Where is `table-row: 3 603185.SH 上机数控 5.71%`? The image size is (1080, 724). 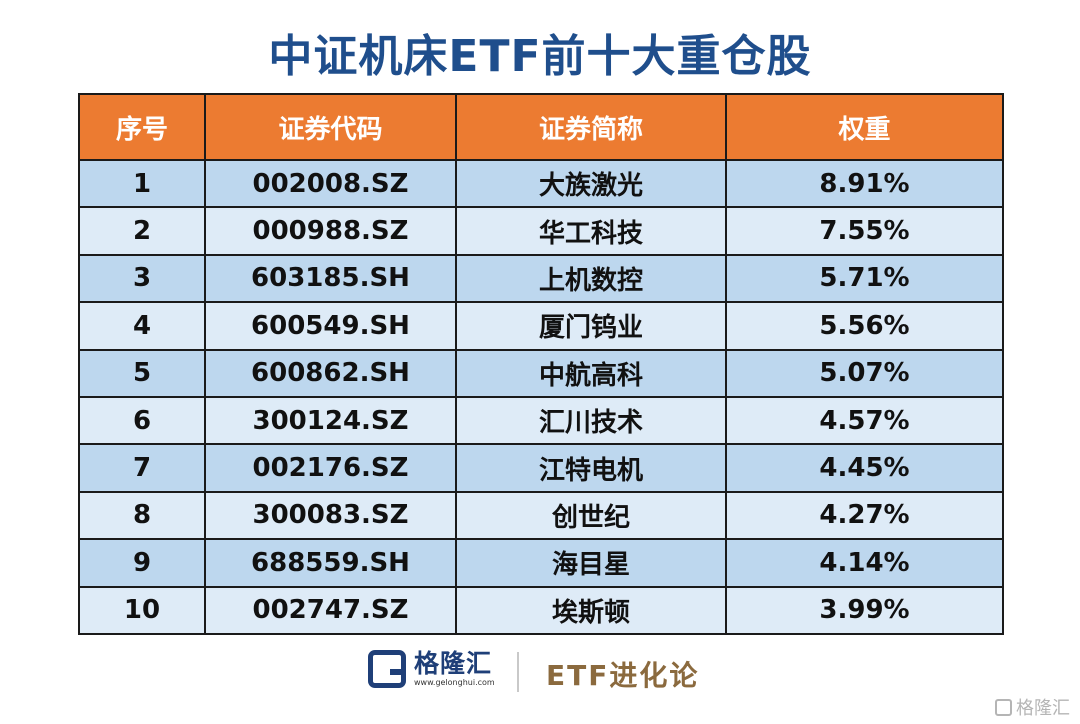
table-row: 3 603185.SH 上机数控 5.71% is located at coordinates (541, 278).